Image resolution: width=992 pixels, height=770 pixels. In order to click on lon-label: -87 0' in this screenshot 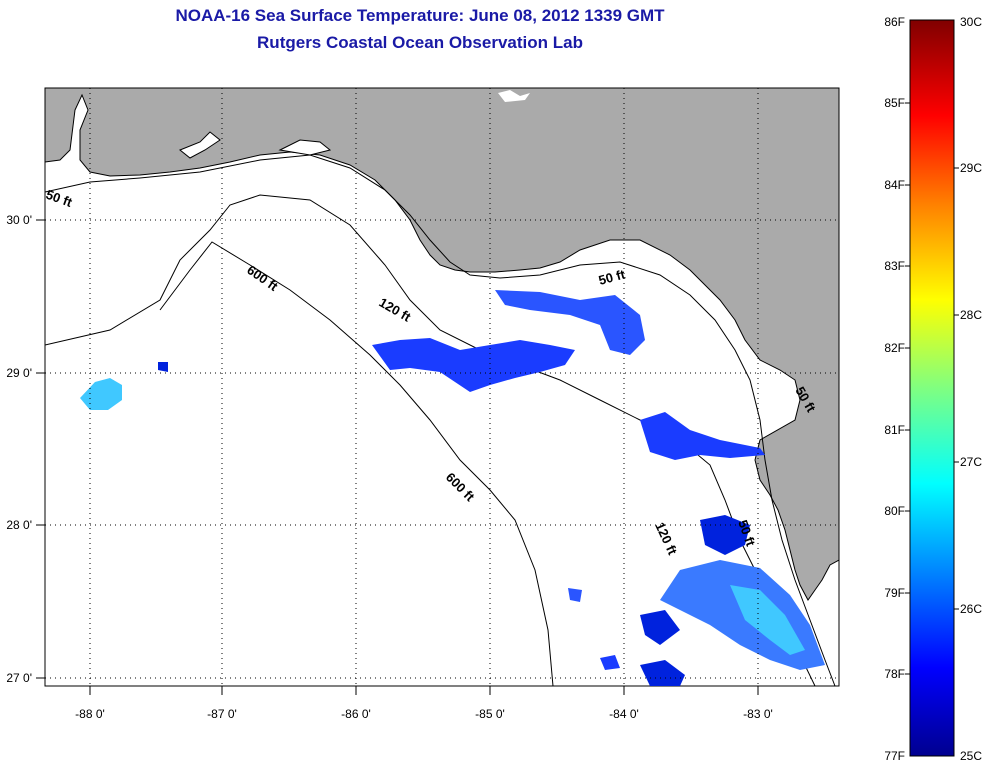, I will do `click(222, 714)`.